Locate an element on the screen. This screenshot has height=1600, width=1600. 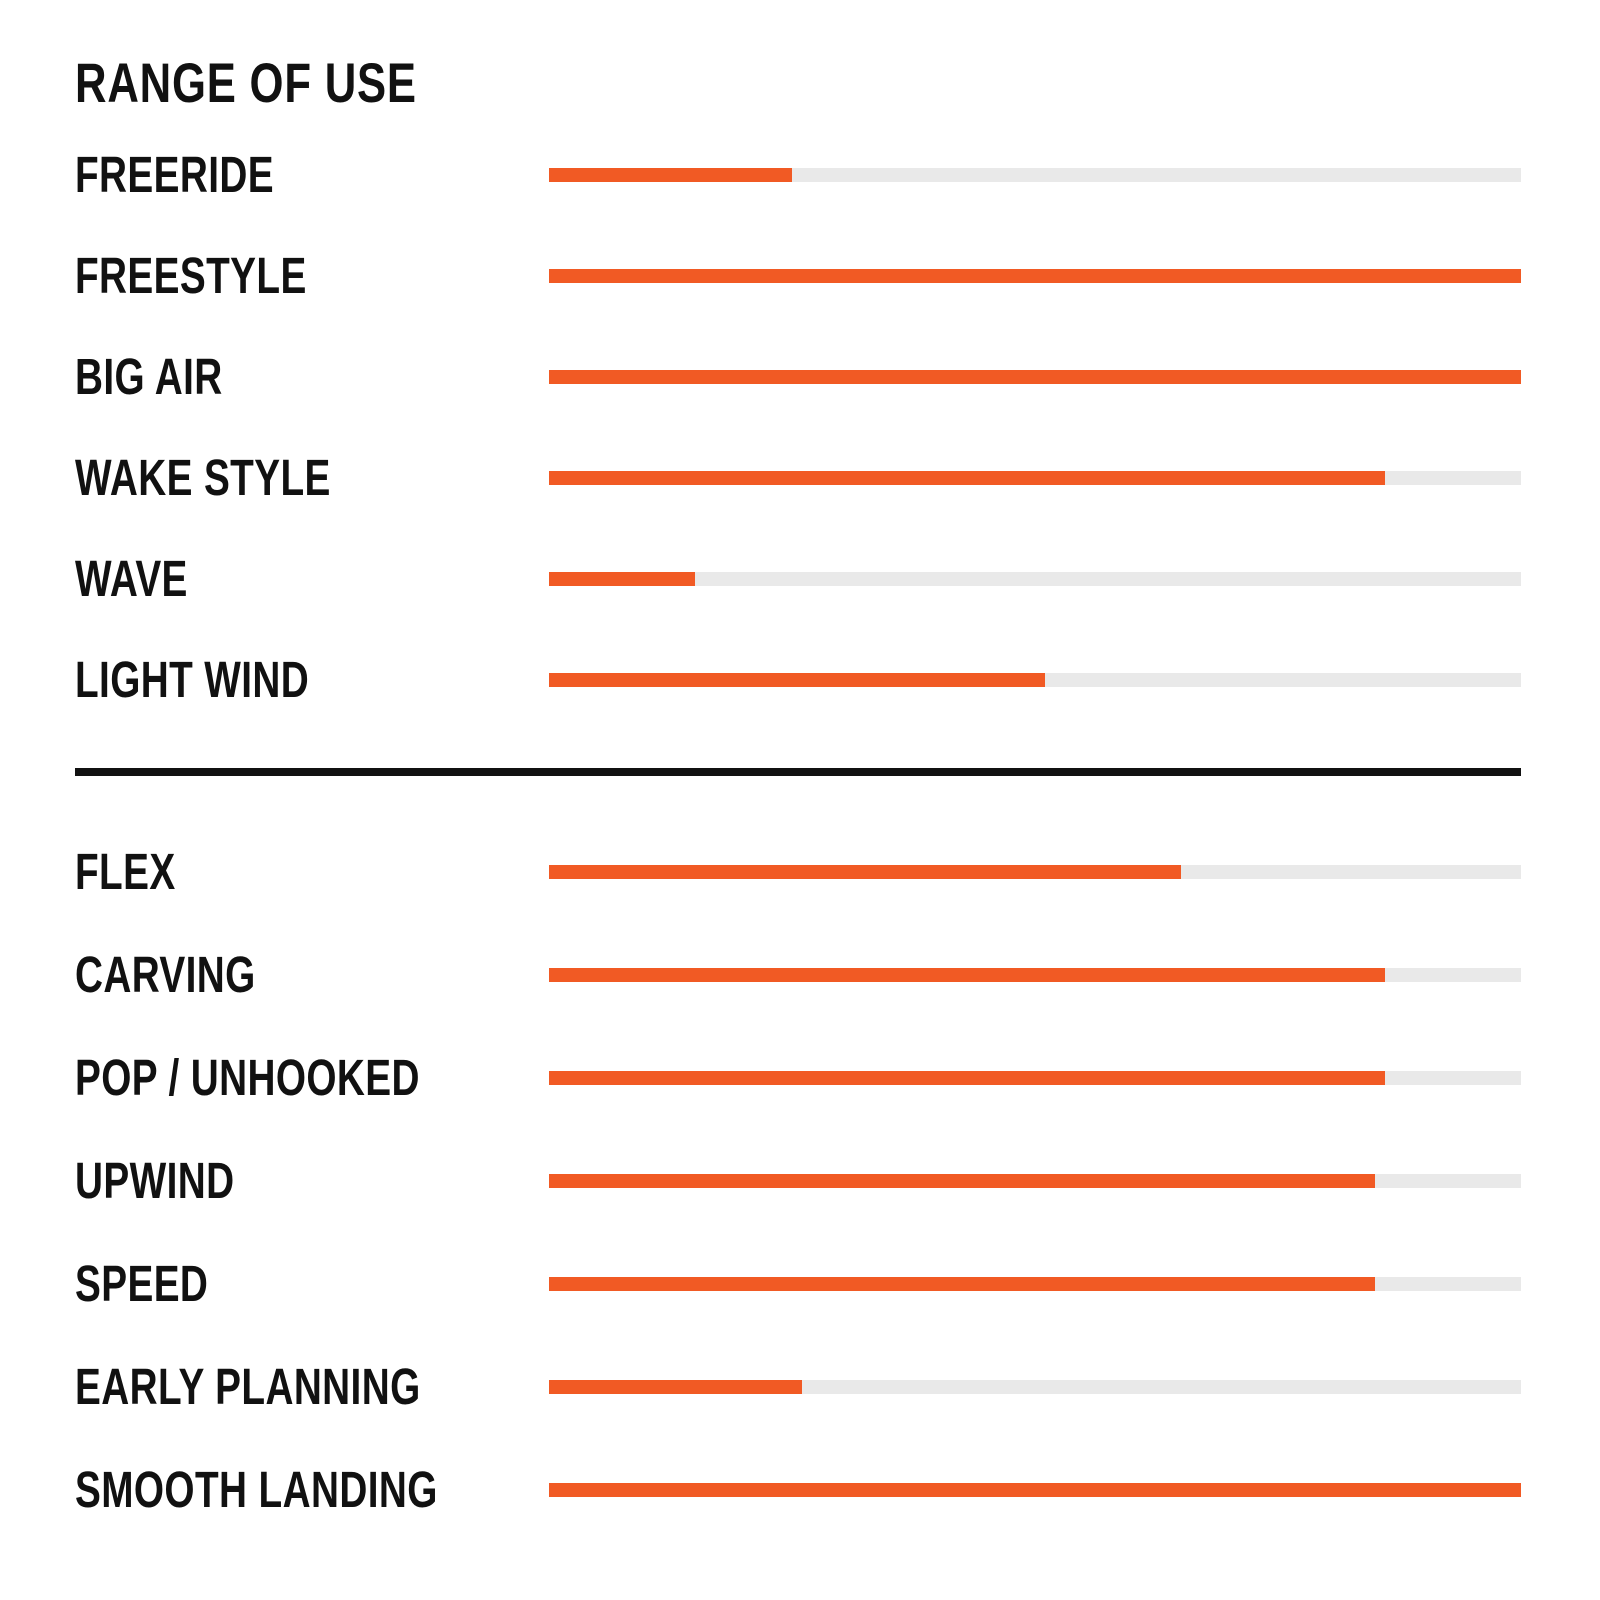
chart-row: EARLY PLANNING is located at coordinates (798, 1386).